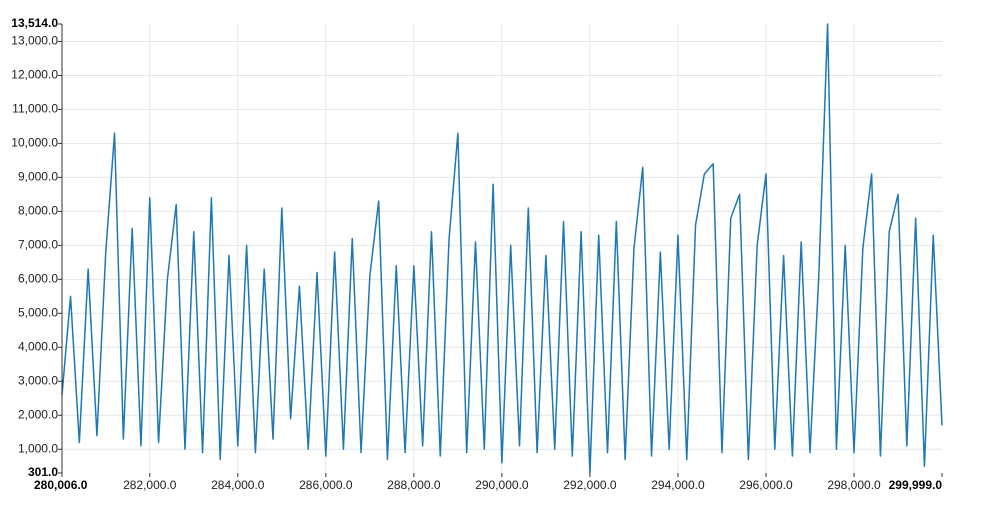  Describe the element at coordinates (766, 485) in the screenshot. I see `x-tick-label: 296,000.0` at that location.